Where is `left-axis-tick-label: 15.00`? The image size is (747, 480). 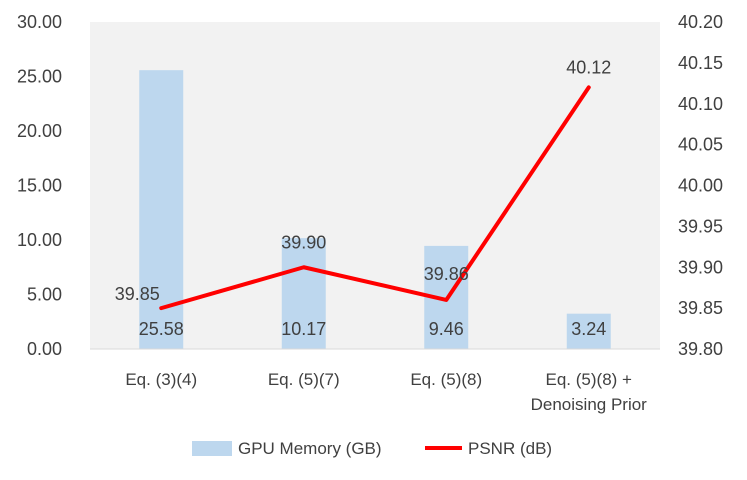
left-axis-tick-label: 15.00 is located at coordinates (39, 186).